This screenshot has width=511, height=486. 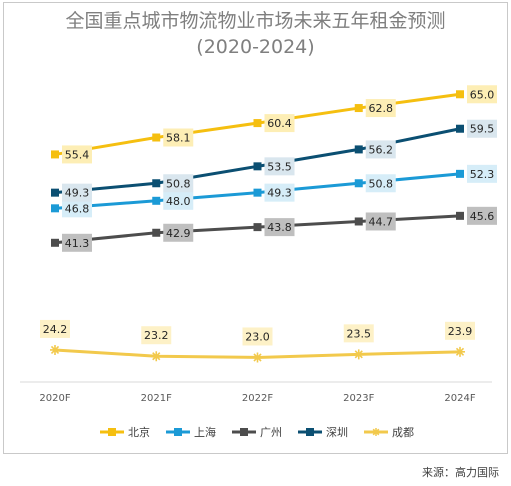 I want to click on legend-item-北京: 北京, so click(x=125, y=432).